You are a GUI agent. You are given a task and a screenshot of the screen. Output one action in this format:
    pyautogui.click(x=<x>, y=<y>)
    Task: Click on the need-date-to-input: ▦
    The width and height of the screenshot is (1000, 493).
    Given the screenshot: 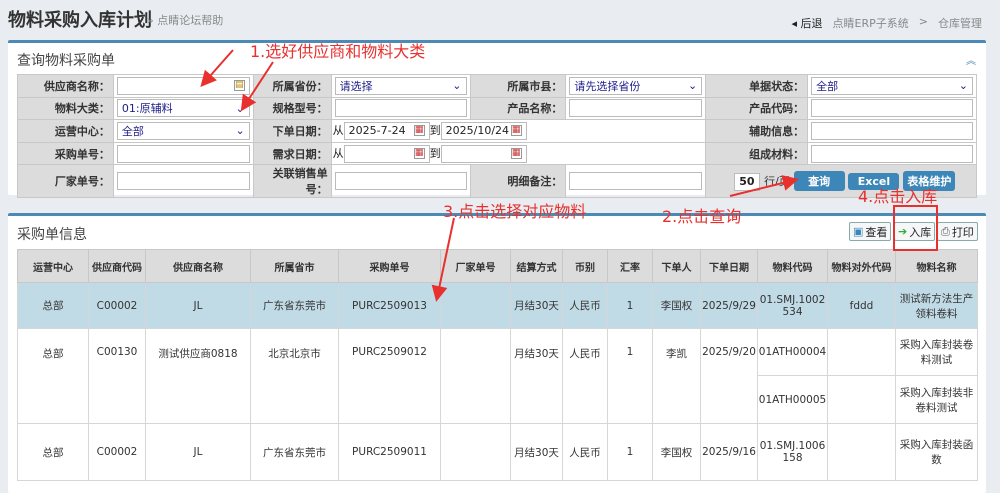 What is the action you would take?
    pyautogui.click(x=483, y=153)
    